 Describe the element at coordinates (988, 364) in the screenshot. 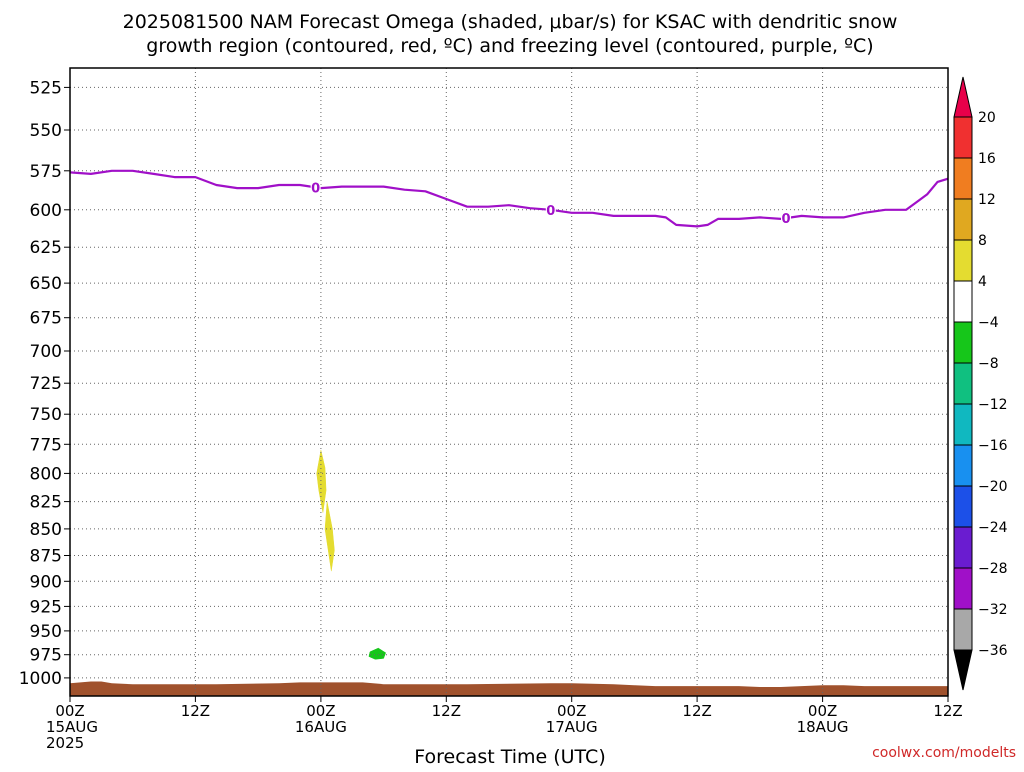

I see `colorbar-label-6: −8` at that location.